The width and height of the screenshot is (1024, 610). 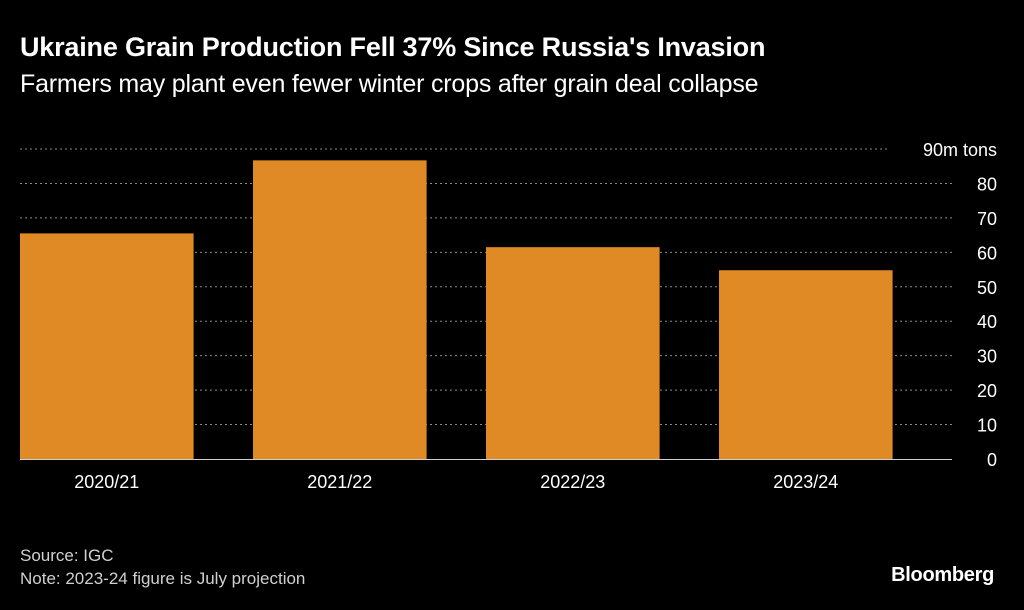 I want to click on source-note: Source: IGC, so click(x=67, y=555).